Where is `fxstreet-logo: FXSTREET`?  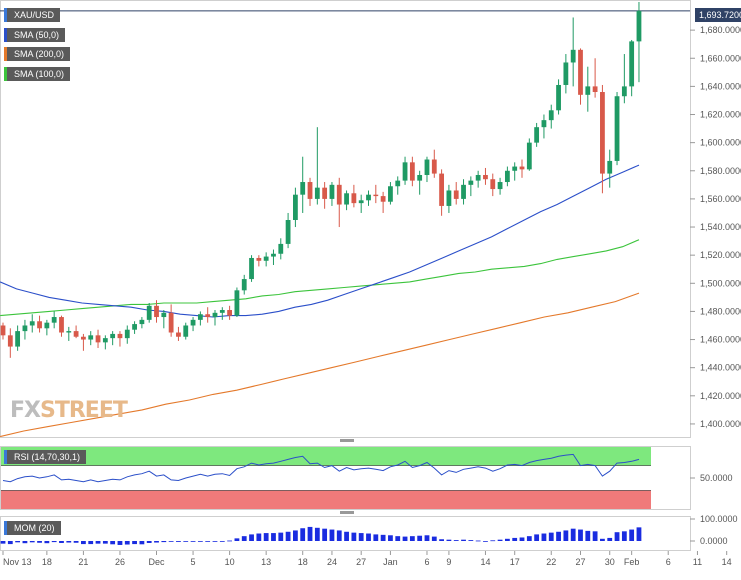 fxstreet-logo: FXSTREET is located at coordinates (69, 410).